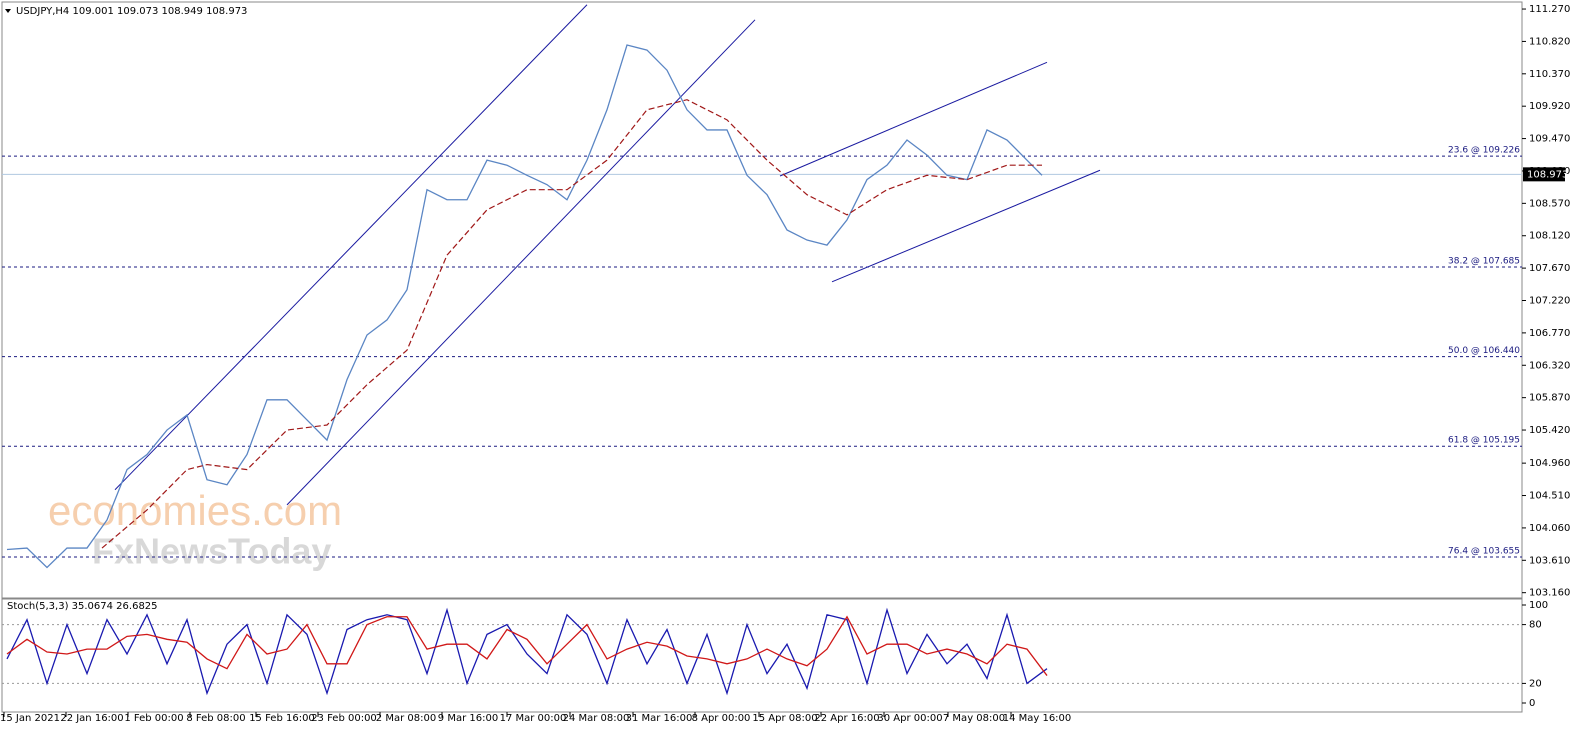  What do you see at coordinates (344, 718) in the screenshot?
I see `x-tick-label: 23 Feb 00:00` at bounding box center [344, 718].